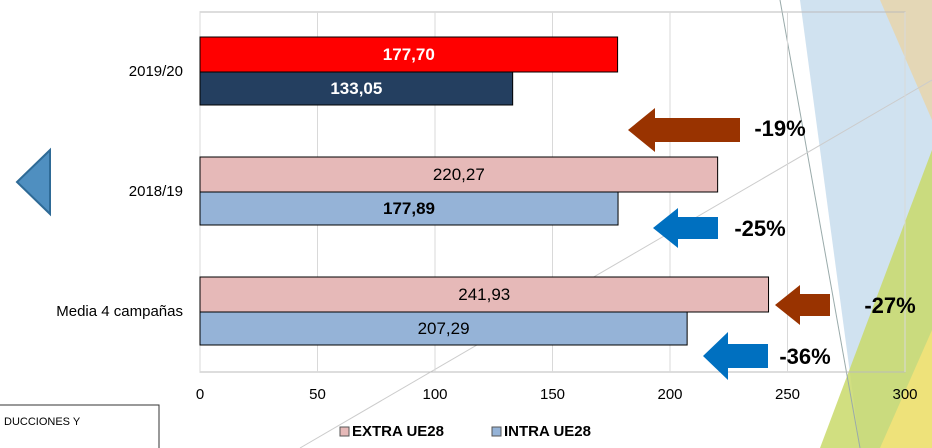  I want to click on annotation: -19%, so click(779, 128).